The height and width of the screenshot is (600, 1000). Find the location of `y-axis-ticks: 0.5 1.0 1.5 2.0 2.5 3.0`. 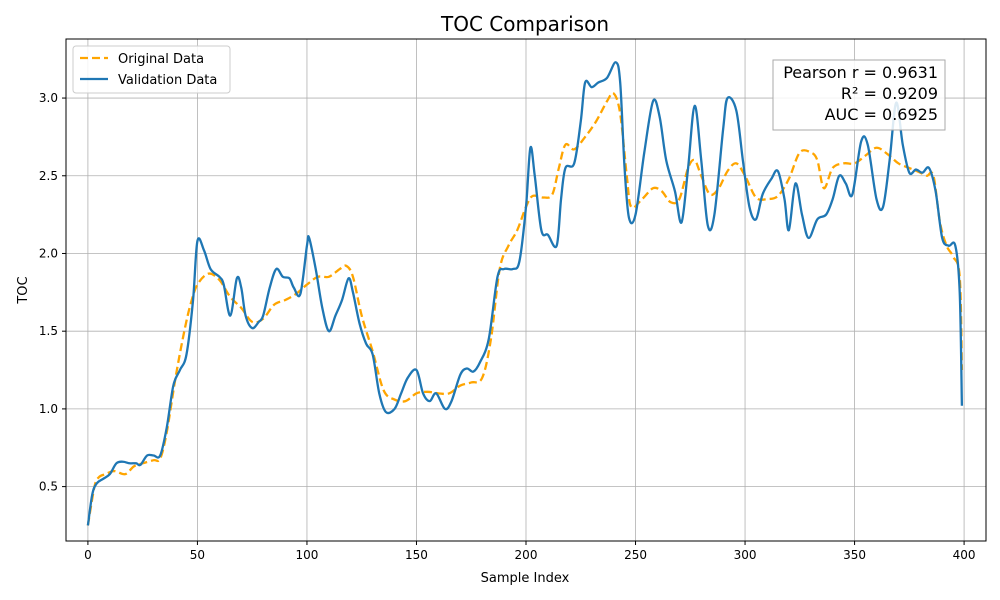

y-axis-ticks: 0.5 1.0 1.5 2.0 2.5 3.0 is located at coordinates (52, 292).